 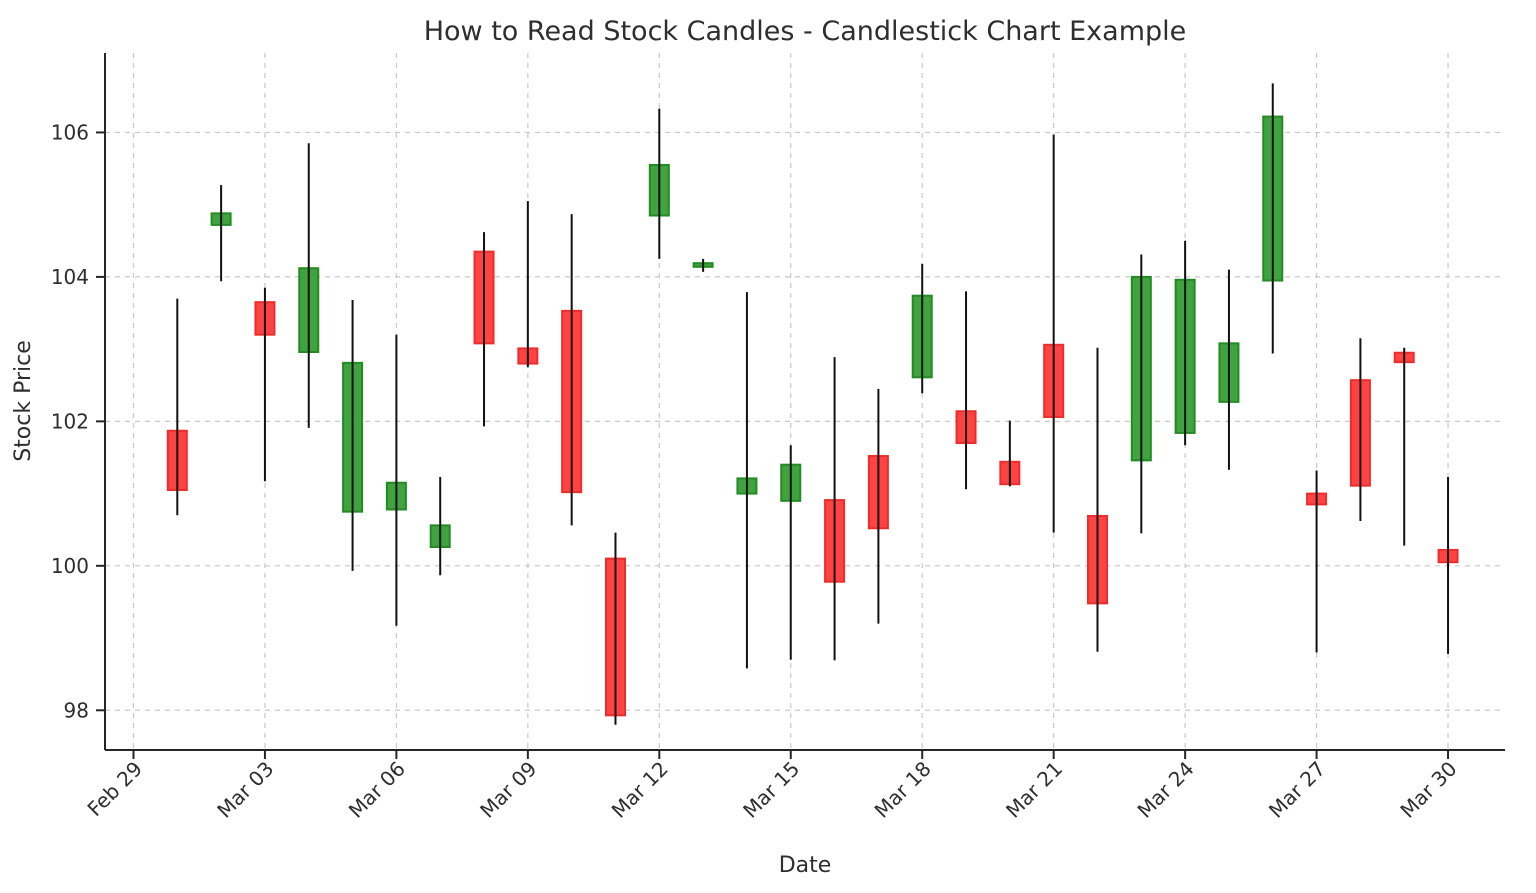 I want to click on x-tick-label: Mar 18, so click(x=903, y=790).